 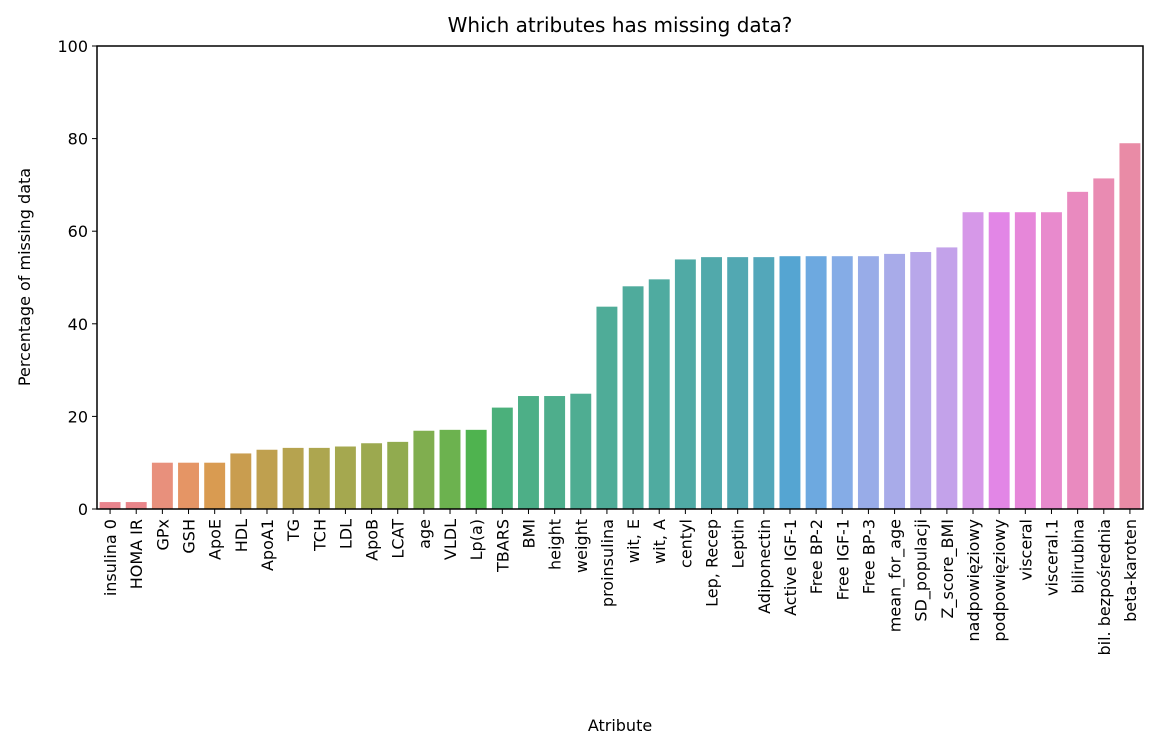 What do you see at coordinates (973, 580) in the screenshot?
I see `x-tick-label-33: nadpowięziowy` at bounding box center [973, 580].